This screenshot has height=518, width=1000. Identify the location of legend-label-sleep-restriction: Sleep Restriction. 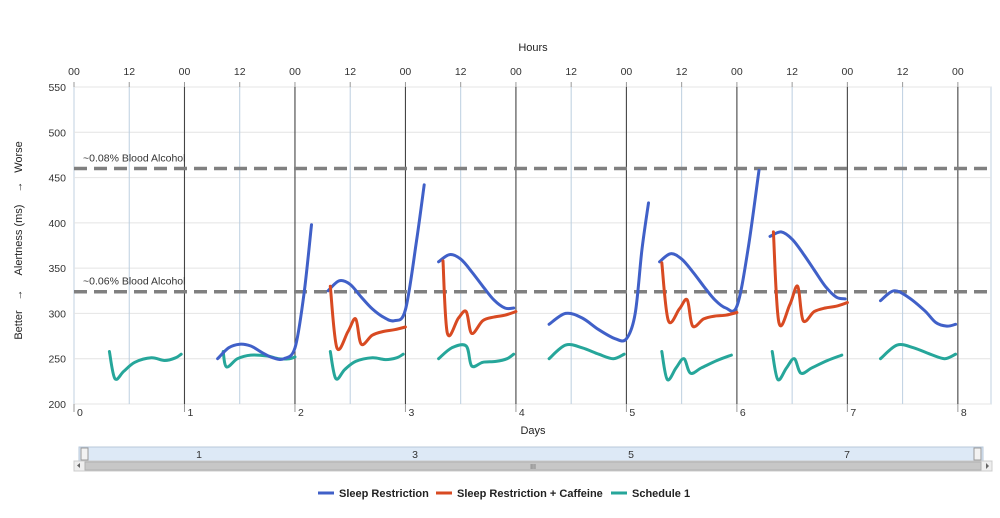
(384, 494).